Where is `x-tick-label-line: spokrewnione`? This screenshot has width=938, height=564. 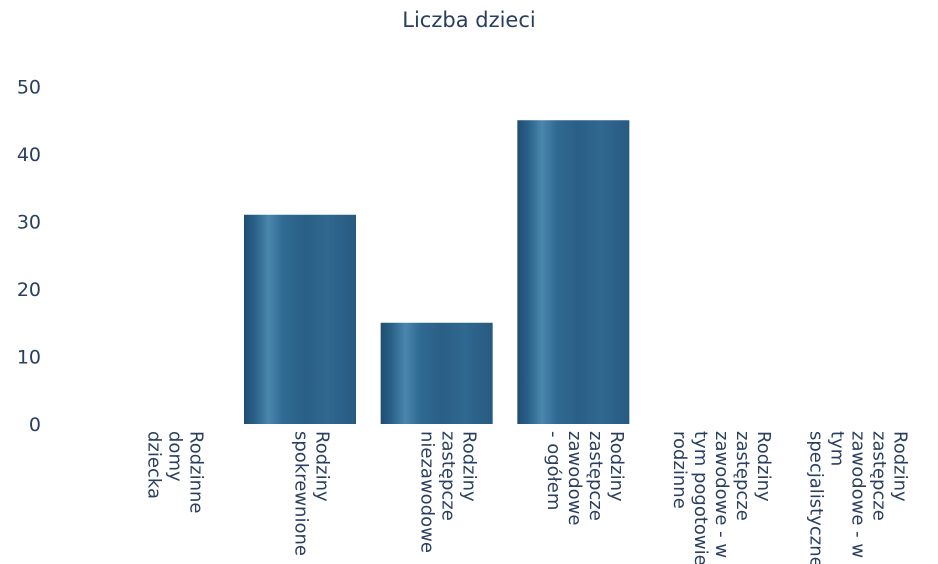 x-tick-label-line: spokrewnione is located at coordinates (301, 493).